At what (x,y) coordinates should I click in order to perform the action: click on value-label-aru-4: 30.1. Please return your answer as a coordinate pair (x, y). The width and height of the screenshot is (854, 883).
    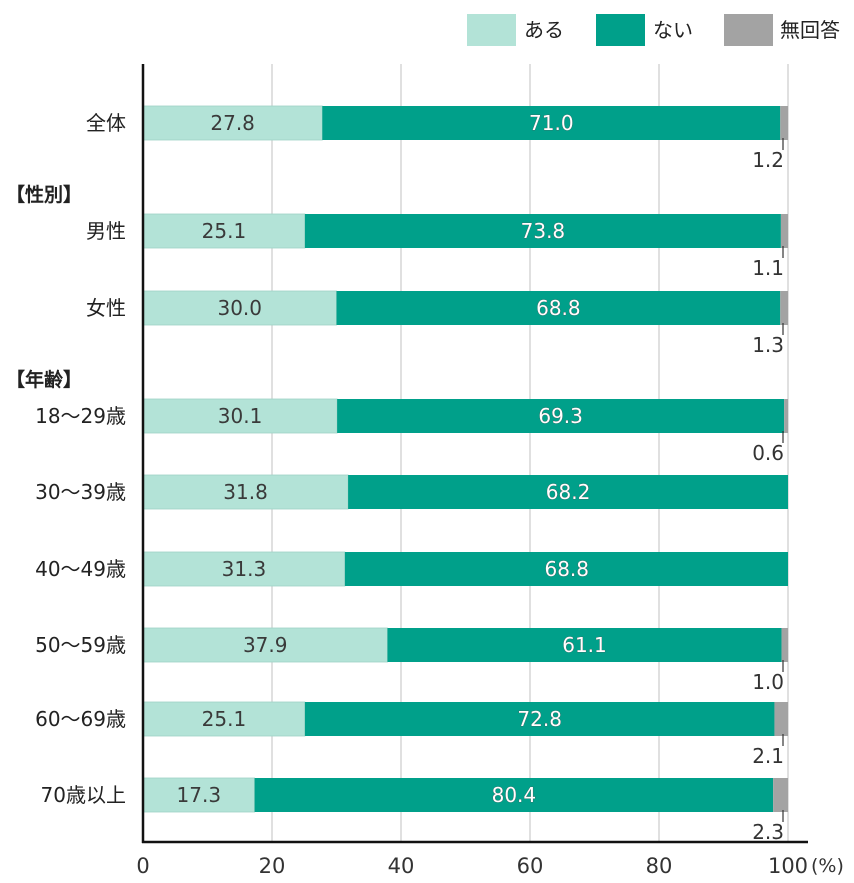
    Looking at the image, I should click on (240, 416).